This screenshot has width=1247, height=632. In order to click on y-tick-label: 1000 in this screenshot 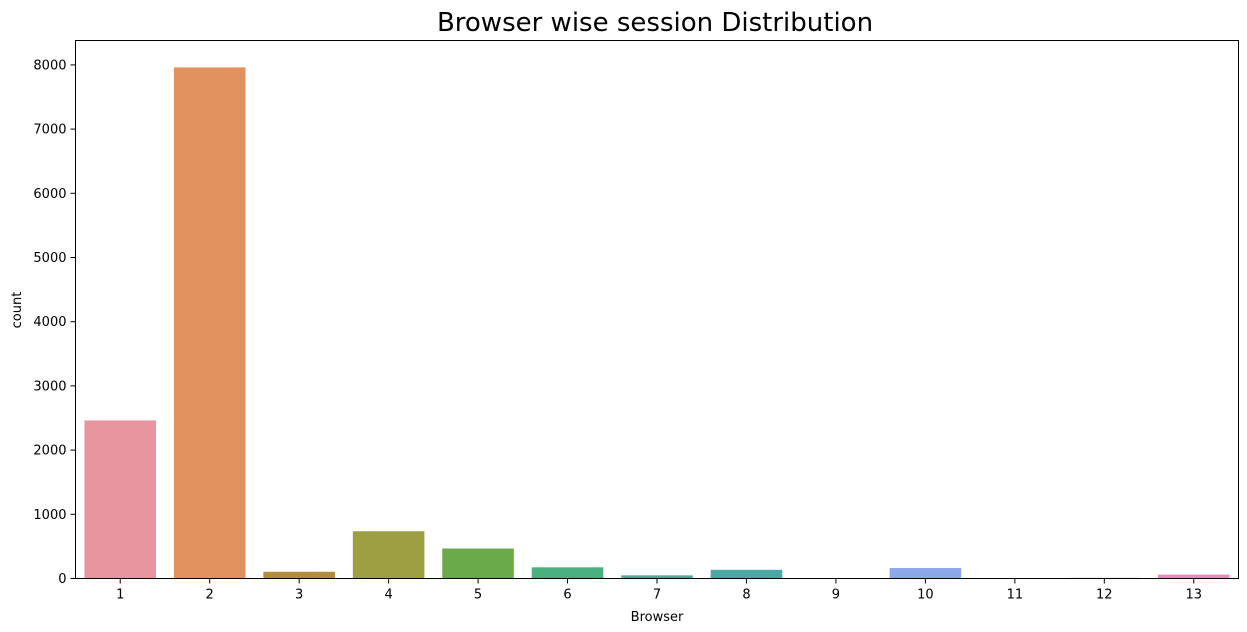, I will do `click(49, 515)`.